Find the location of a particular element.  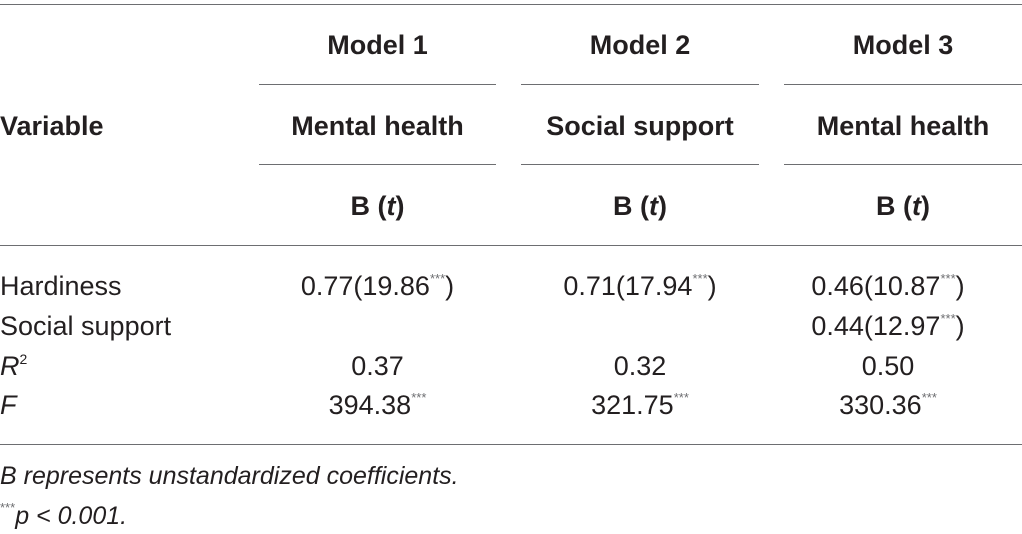

table-cell: 321.75*** is located at coordinates (640, 405).